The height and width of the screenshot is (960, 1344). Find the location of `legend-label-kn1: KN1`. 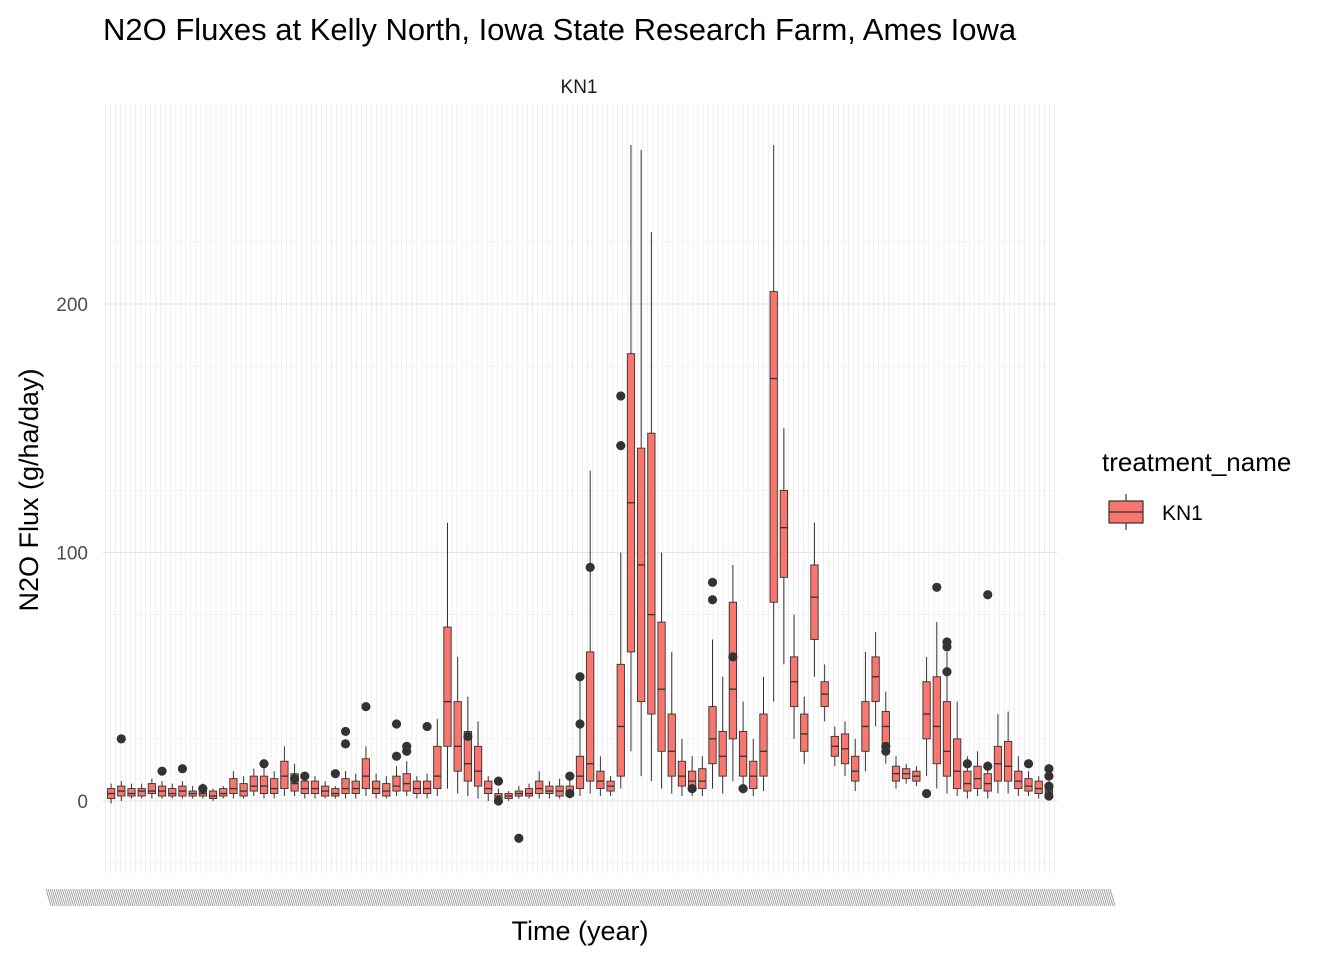

legend-label-kn1: KN1 is located at coordinates (1182, 513).